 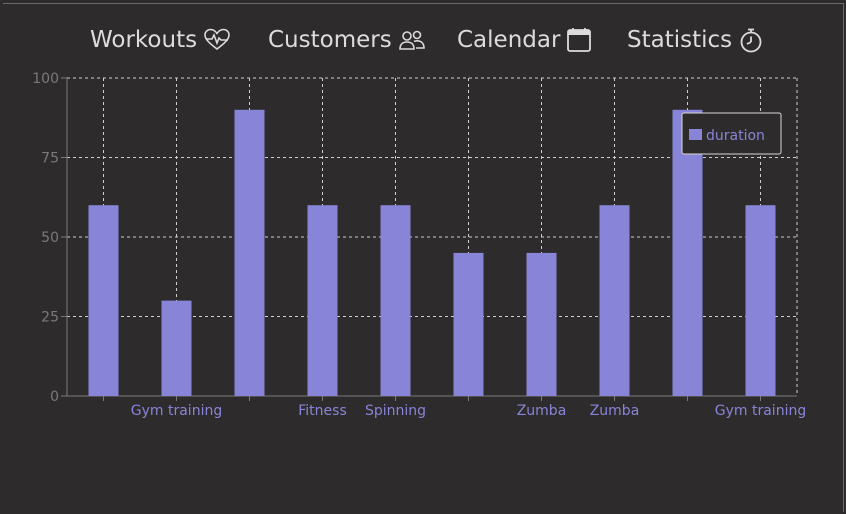 I want to click on nav-calendar-label: Calendar, so click(x=509, y=40).